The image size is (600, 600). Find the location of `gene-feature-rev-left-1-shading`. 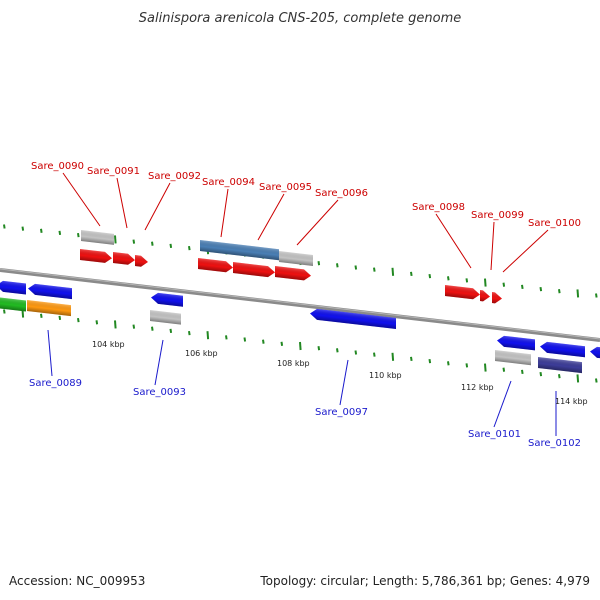

gene-feature-rev-left-1-shading is located at coordinates (13, 287).